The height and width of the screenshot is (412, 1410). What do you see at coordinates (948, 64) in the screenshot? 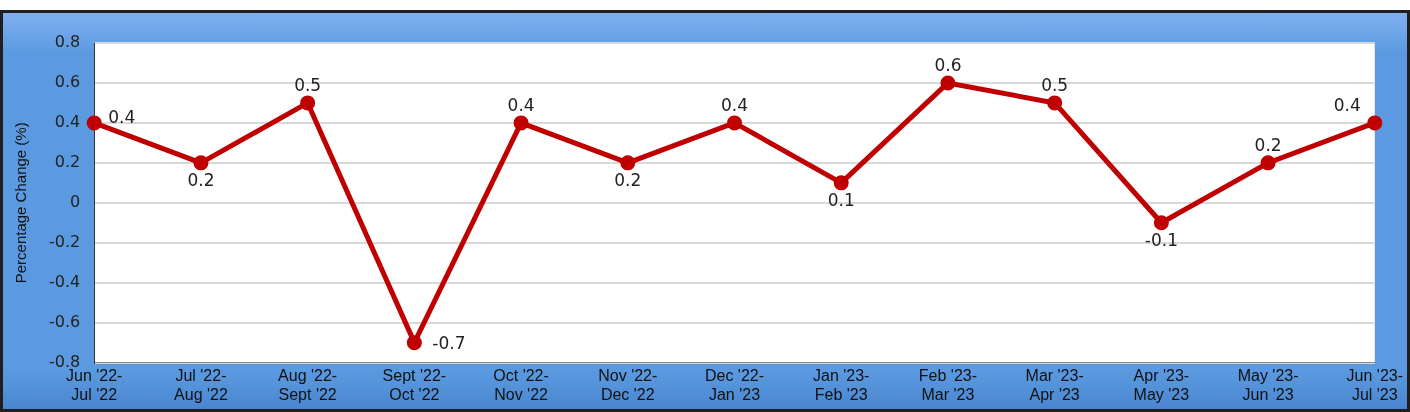
I see `data-label: 0.6` at bounding box center [948, 64].